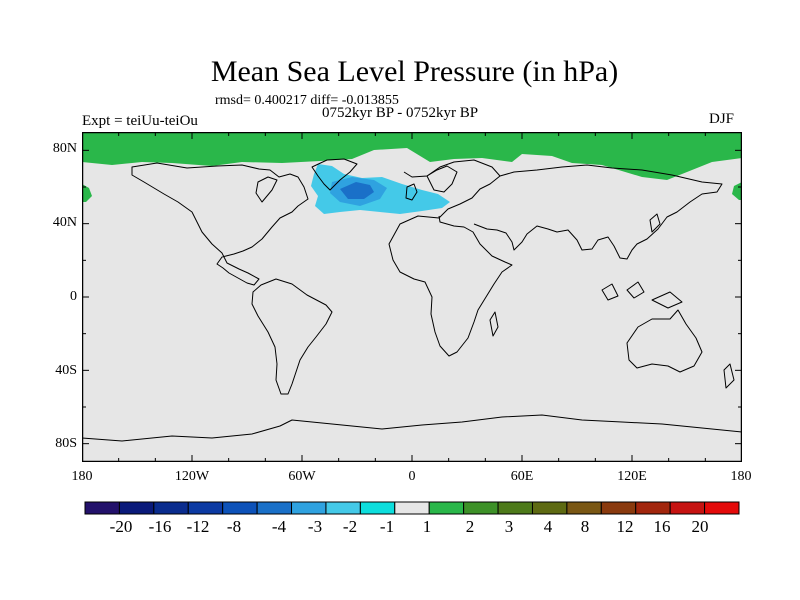  Describe the element at coordinates (414, 71) in the screenshot. I see `chart-title: Mean Sea Level Pressure (in hPa)` at that location.